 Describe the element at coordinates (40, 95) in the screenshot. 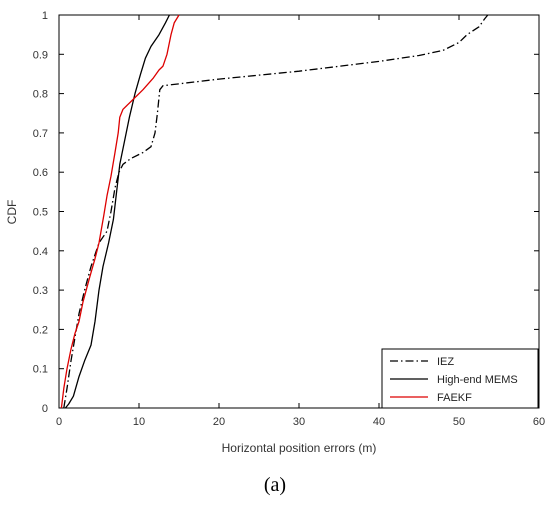

I see `y-tick-label: 0.8` at that location.